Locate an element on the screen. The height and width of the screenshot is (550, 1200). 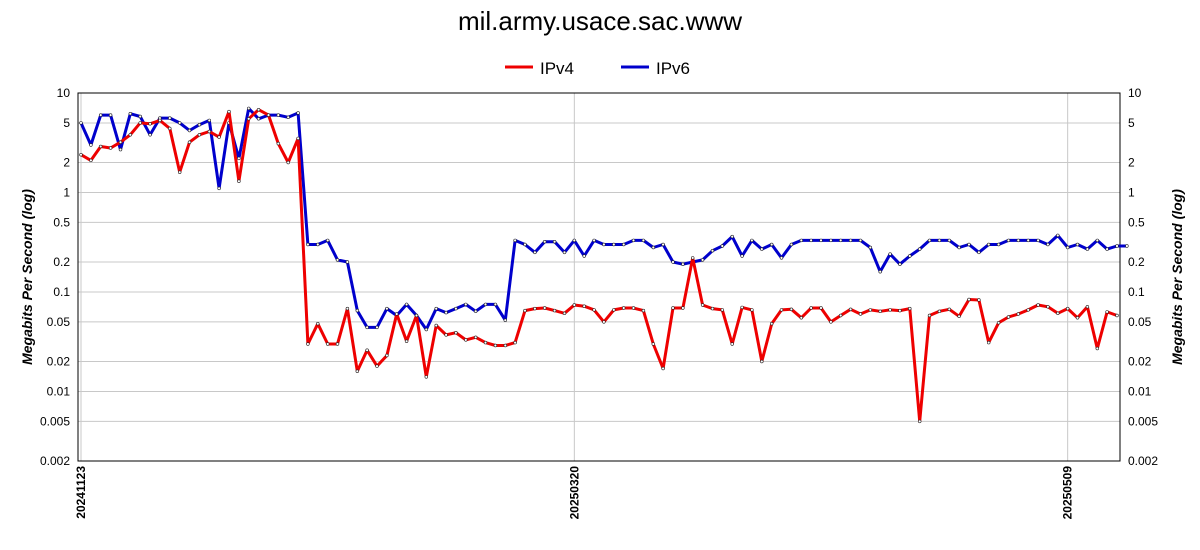
y-axis-label-right: Megabits Per Second (log) is located at coordinates (1177, 277).